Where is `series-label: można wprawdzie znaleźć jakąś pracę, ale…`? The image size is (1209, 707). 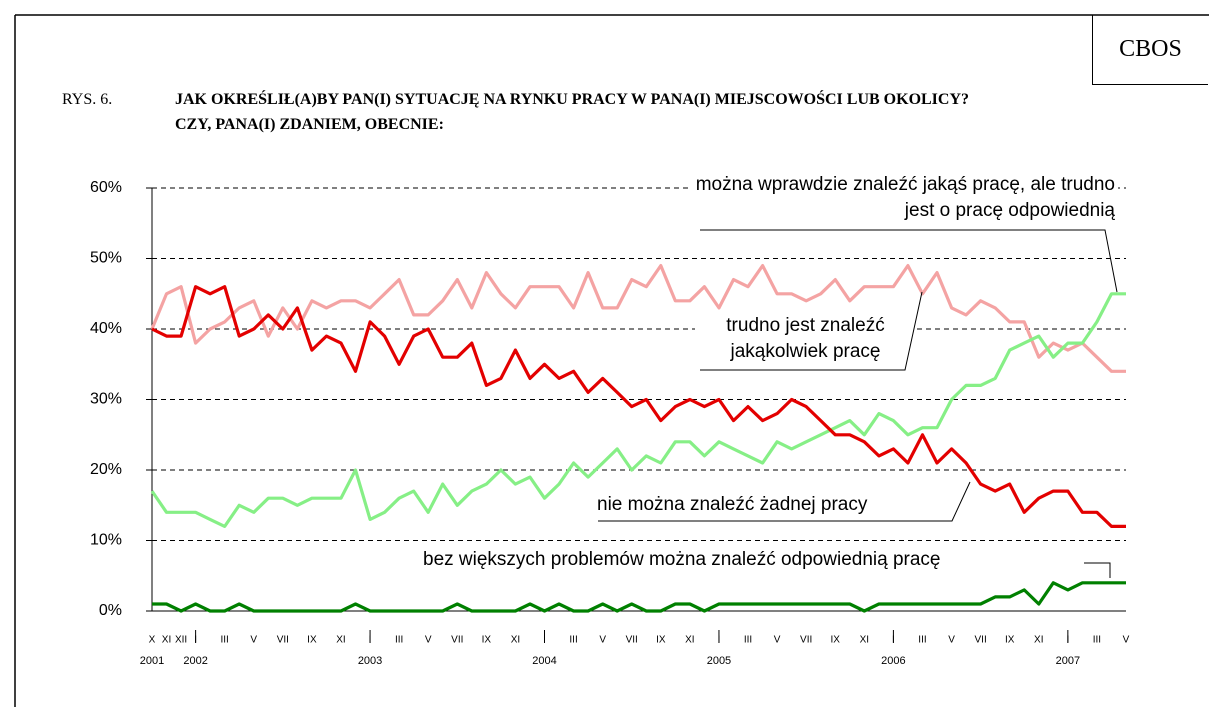
series-label: można wprawdzie znaleźć jakąś pracę, ale… is located at coordinates (905, 198).